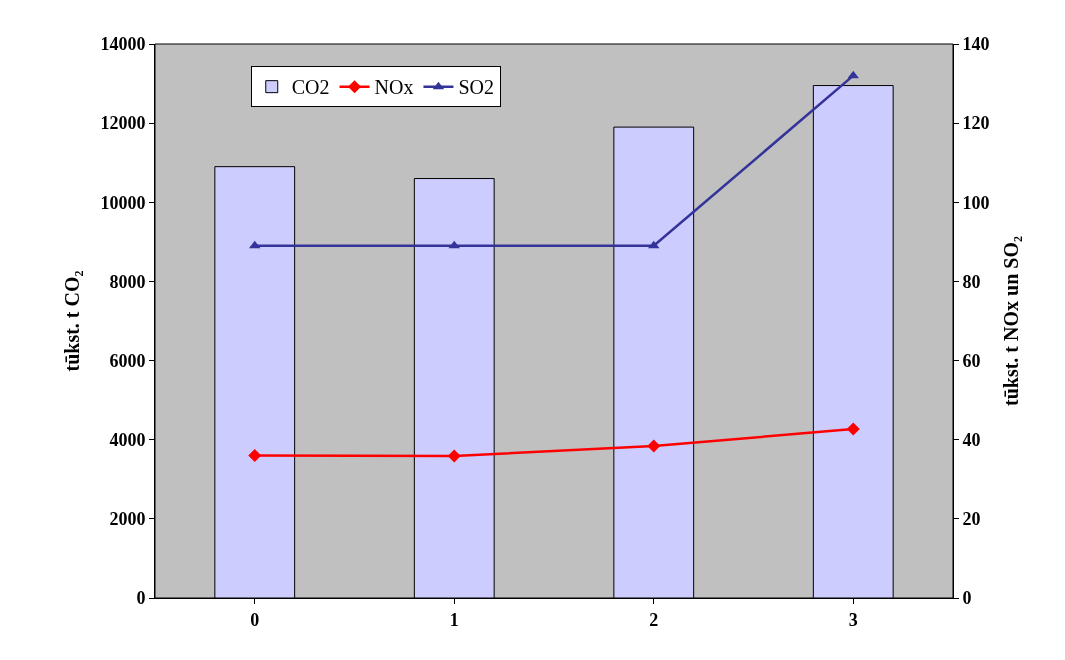 The height and width of the screenshot is (660, 1065). Describe the element at coordinates (127, 440) in the screenshot. I see `y-tick-label: 4000` at that location.